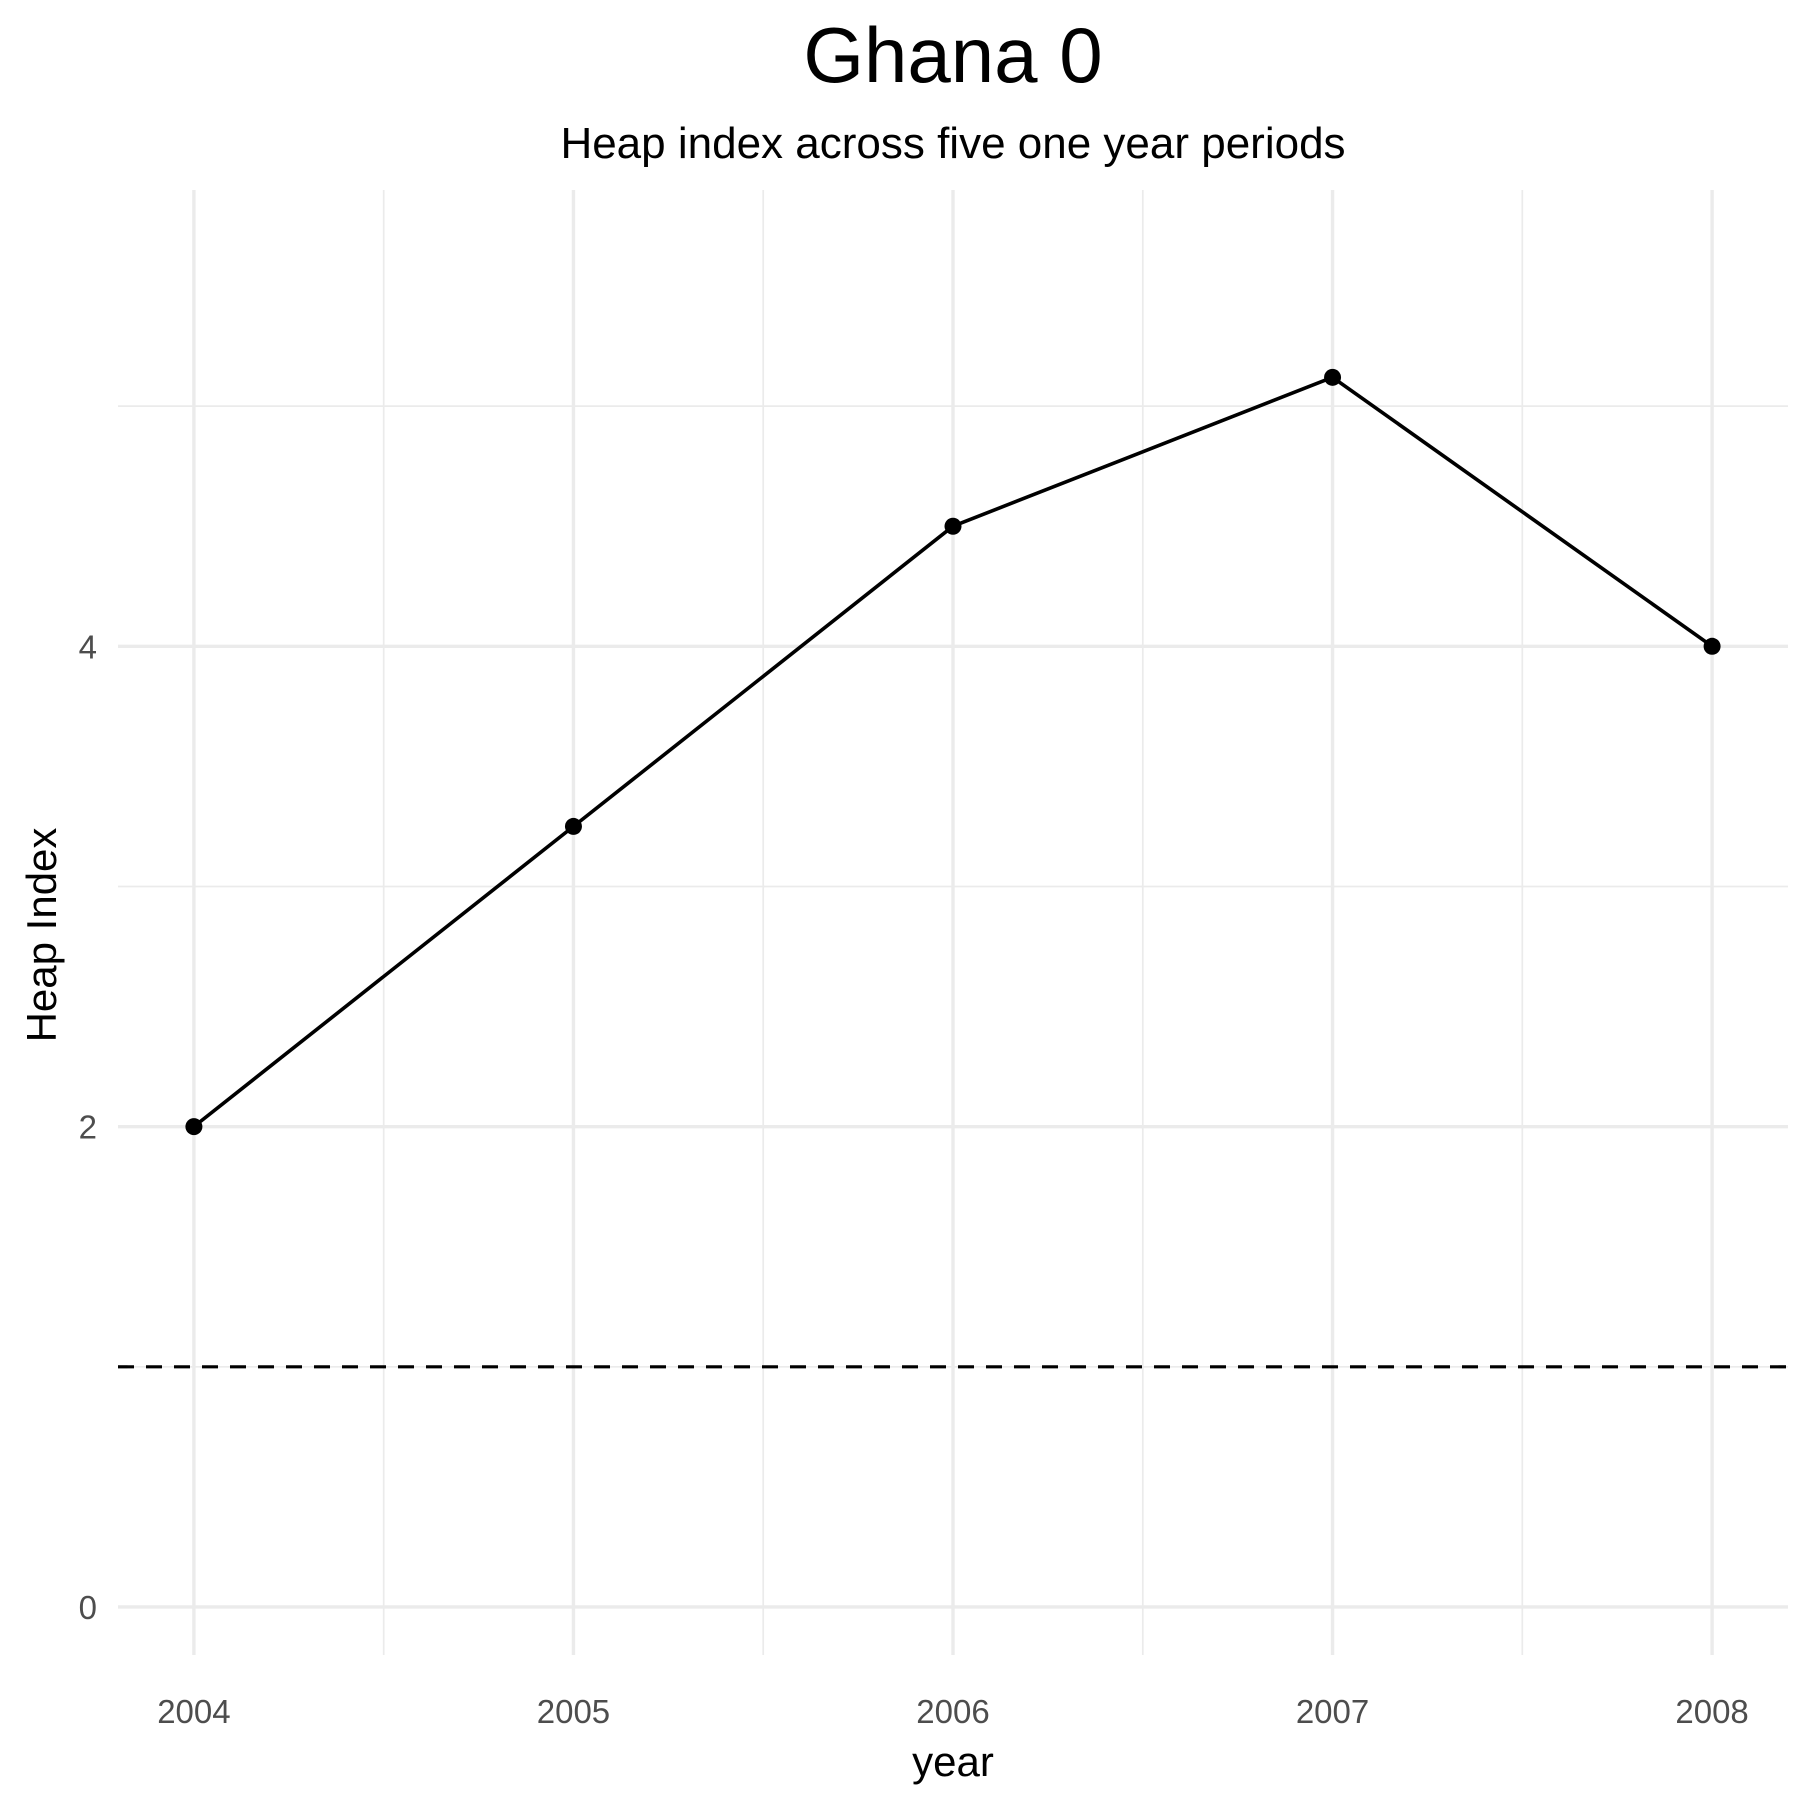  I want to click on chart-title: Ghana 0, so click(952, 55).